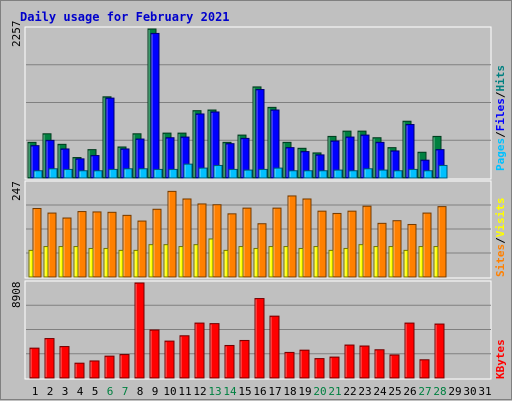  Describe the element at coordinates (424, 391) in the screenshot. I see `x-tick-label: 27` at that location.